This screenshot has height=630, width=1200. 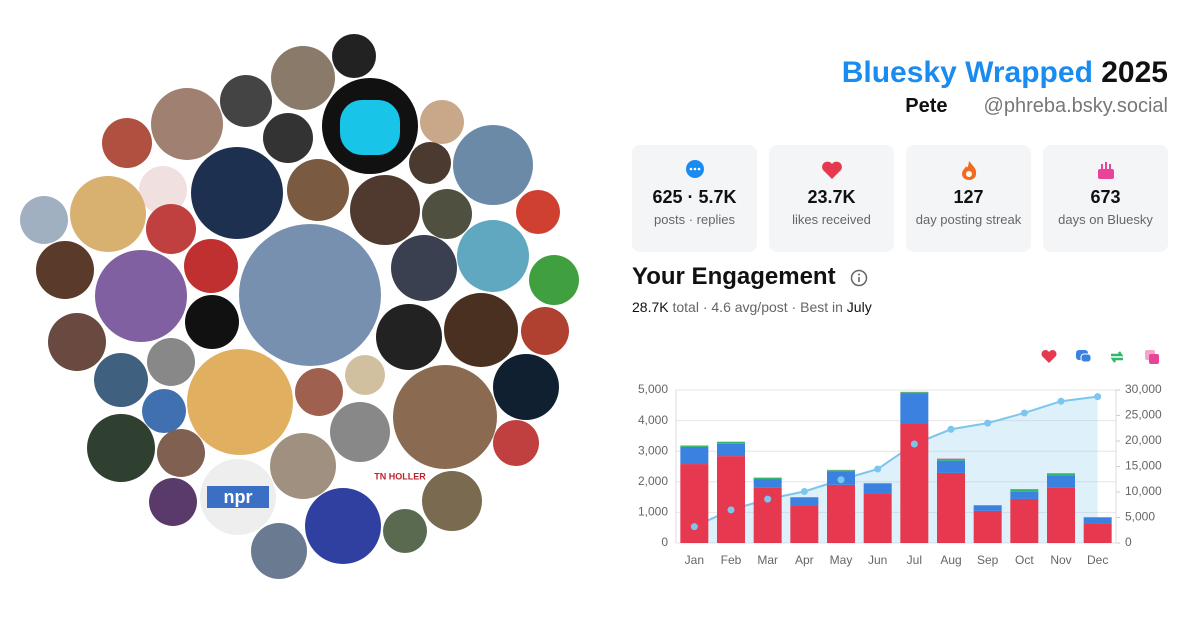 What do you see at coordinates (1143, 440) in the screenshot?
I see `y2-tick-label: 20,000` at bounding box center [1143, 440].